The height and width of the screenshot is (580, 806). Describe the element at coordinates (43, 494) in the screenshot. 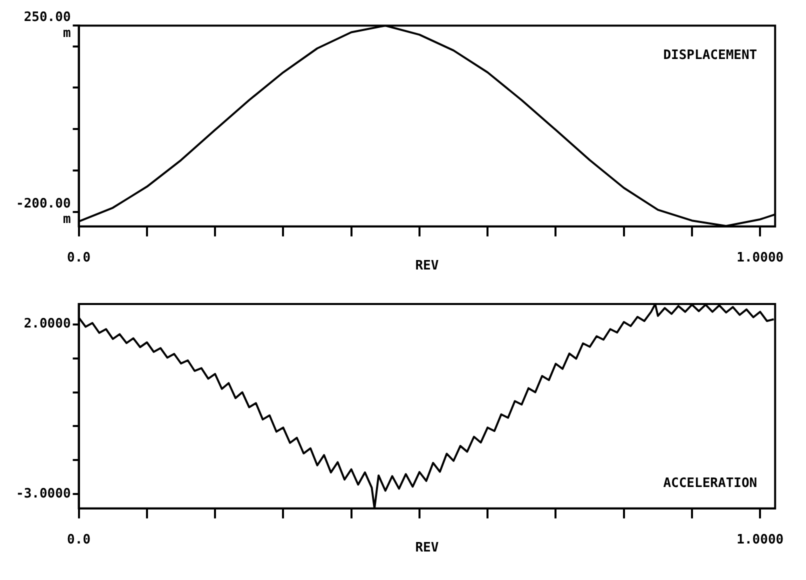

I see `y-tick-label: -3.0000` at that location.